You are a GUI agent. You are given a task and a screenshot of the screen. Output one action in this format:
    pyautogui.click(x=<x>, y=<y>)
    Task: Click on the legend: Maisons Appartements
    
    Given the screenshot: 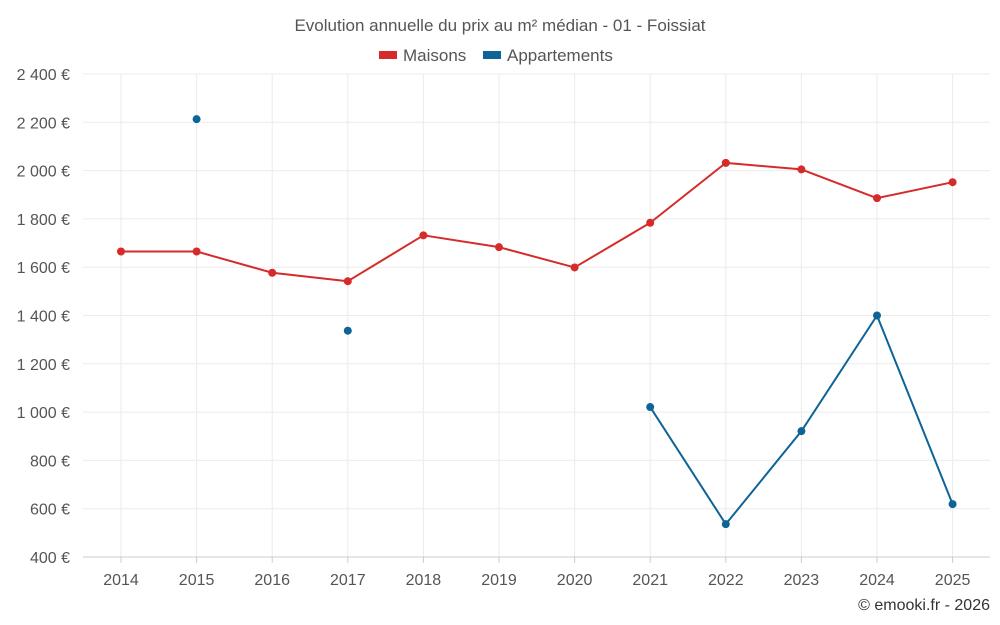 What is the action you would take?
    pyautogui.click(x=496, y=55)
    